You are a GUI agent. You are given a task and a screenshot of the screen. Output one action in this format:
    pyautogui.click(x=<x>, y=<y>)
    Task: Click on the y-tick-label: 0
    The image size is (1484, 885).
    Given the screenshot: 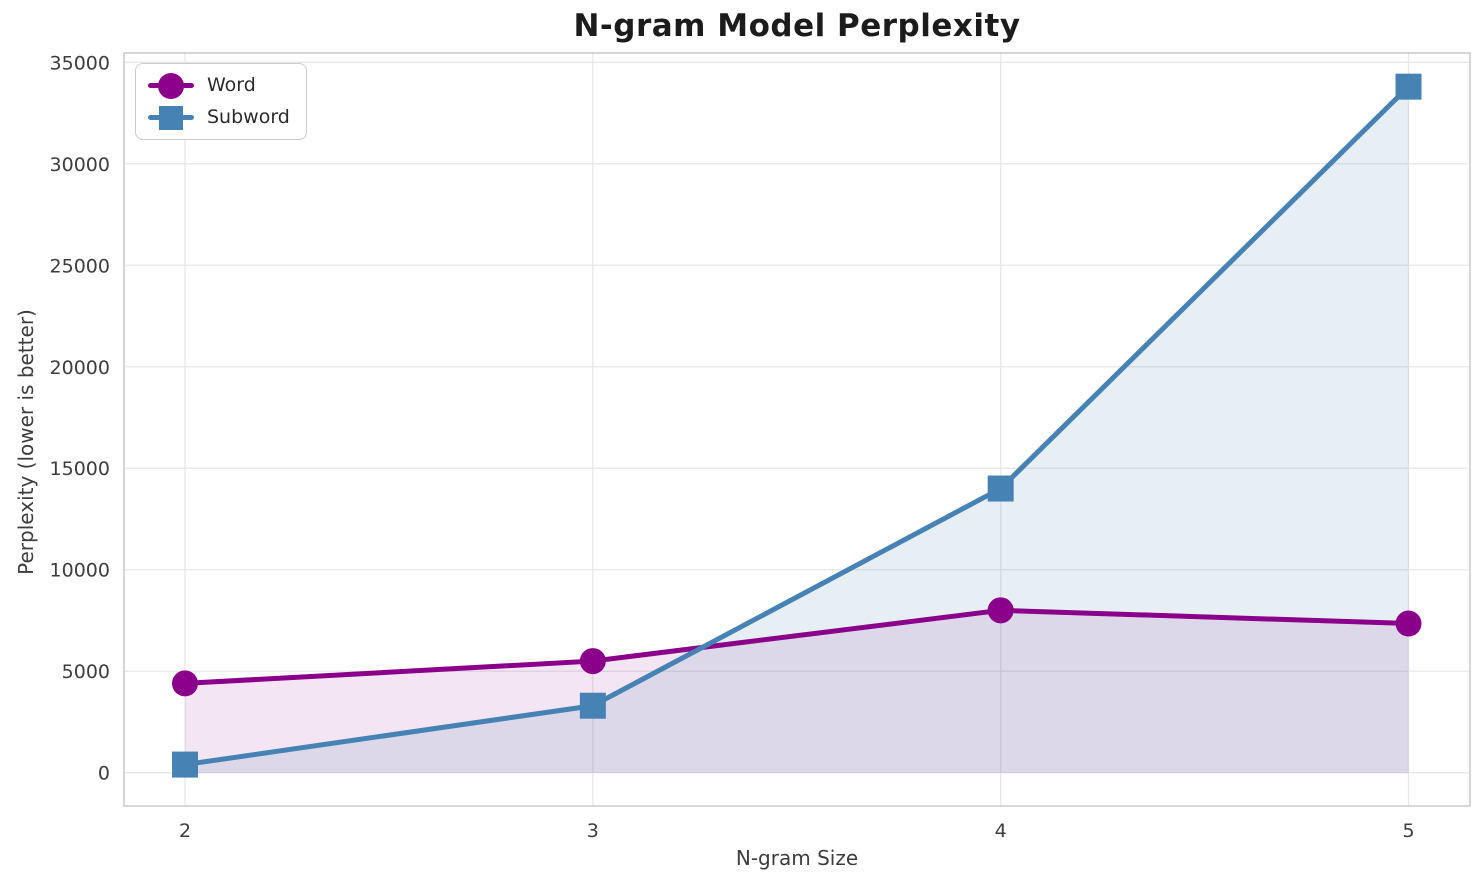 What is the action you would take?
    pyautogui.click(x=104, y=774)
    